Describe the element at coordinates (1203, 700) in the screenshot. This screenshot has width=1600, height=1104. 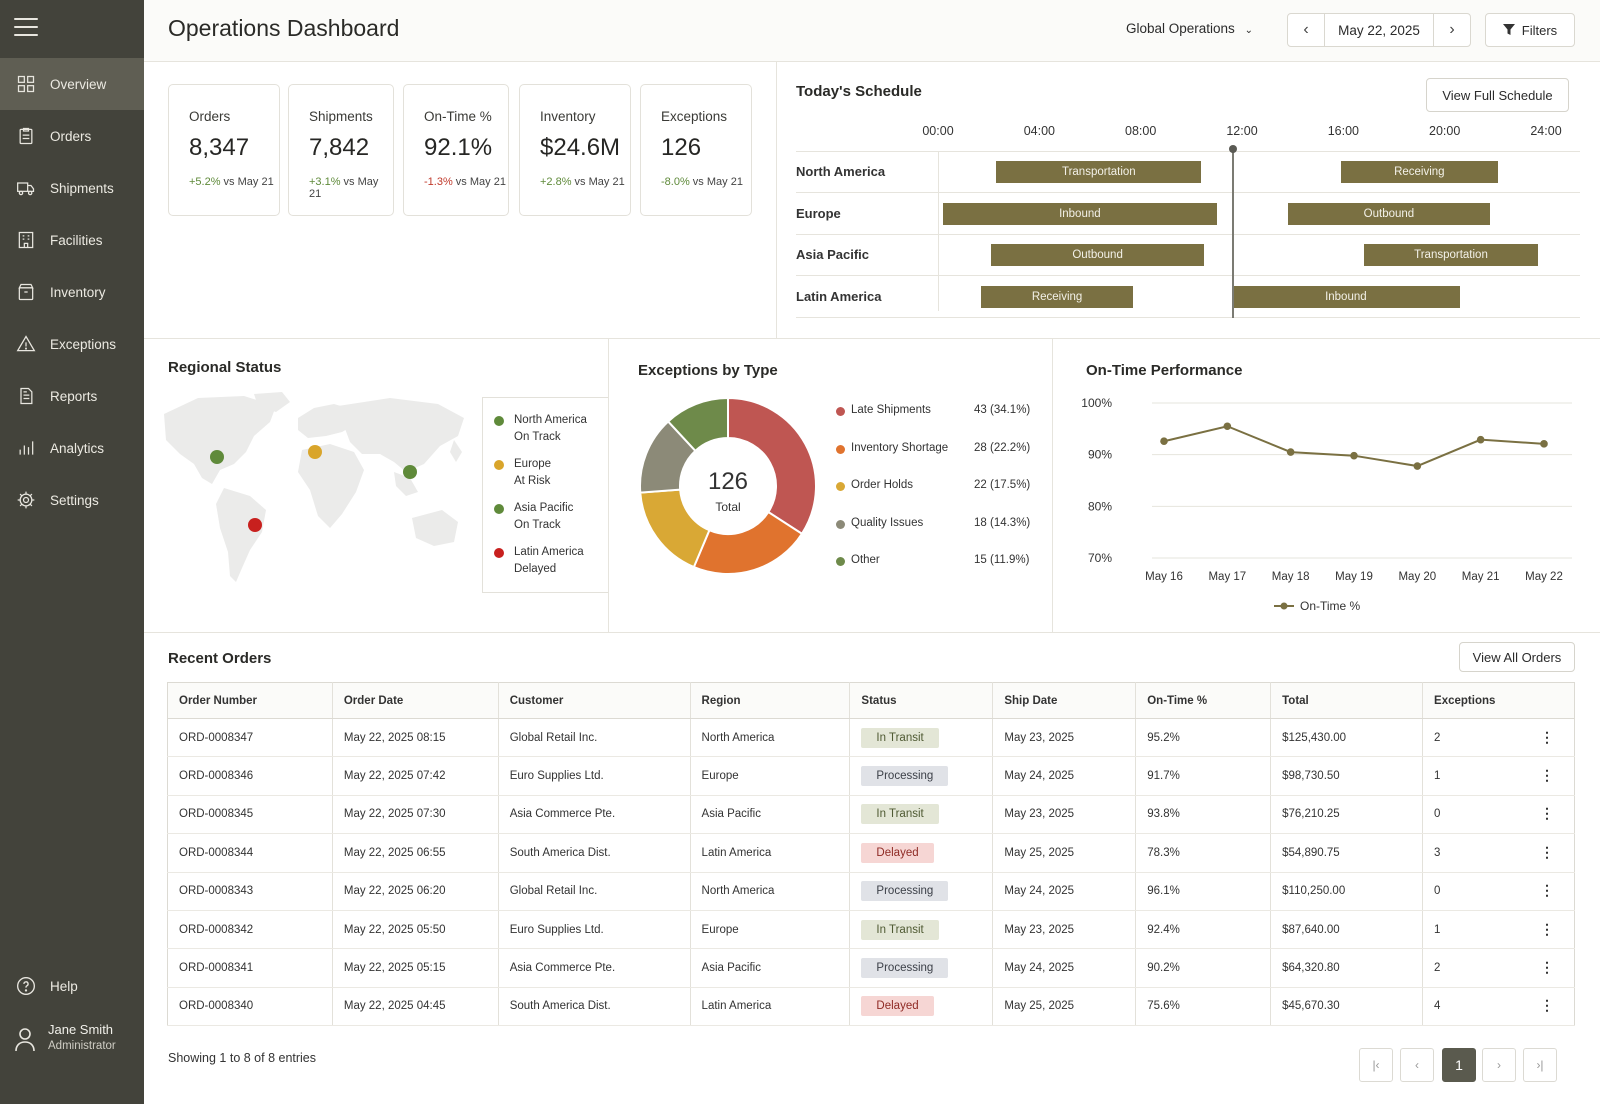
I see `column-header: On-Time %` at that location.